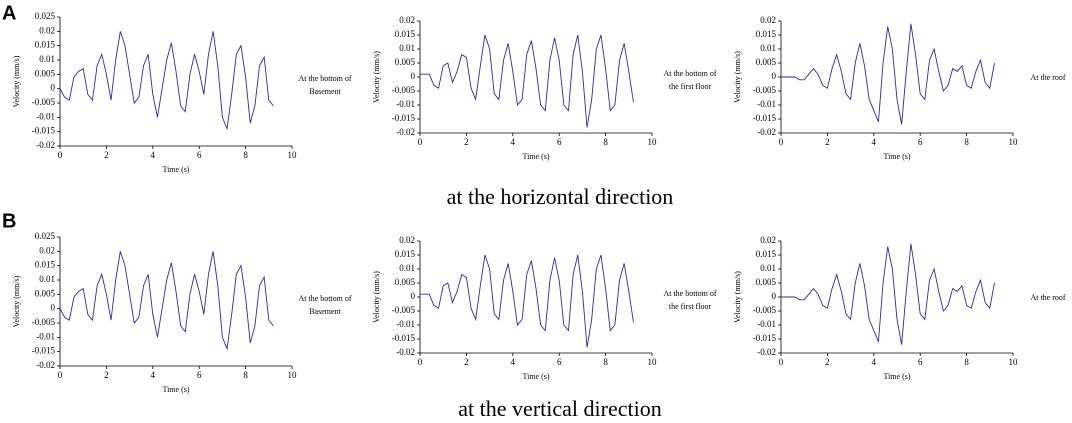 The height and width of the screenshot is (423, 1072). Describe the element at coordinates (9, 221) in the screenshot. I see `panel-label: B` at that location.